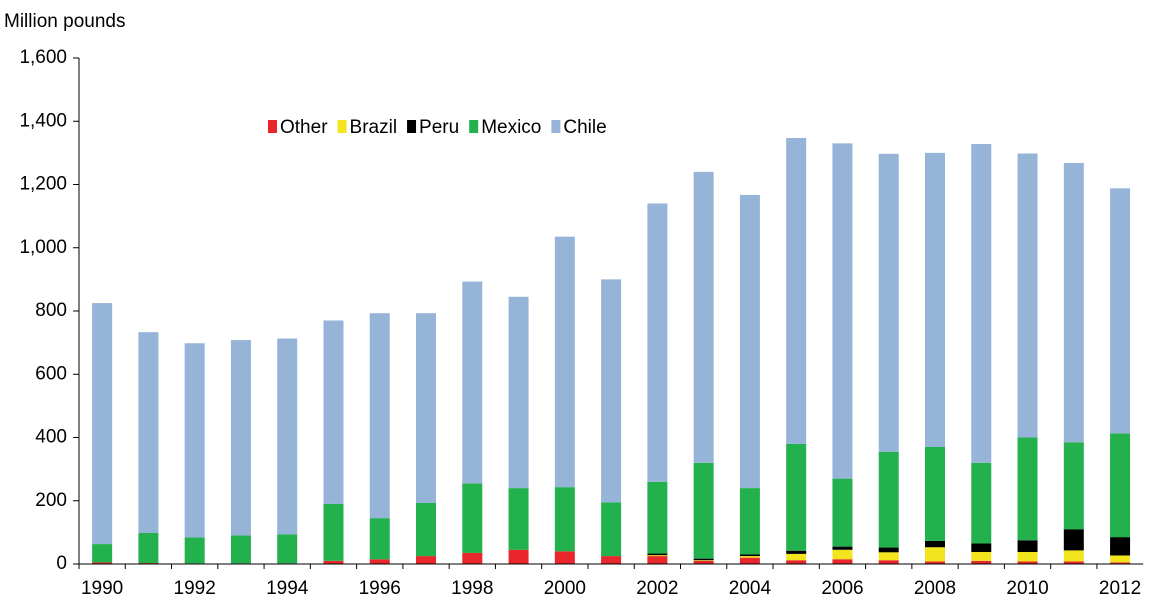 This screenshot has width=1150, height=605. I want to click on y-tick-label: 400, so click(51, 437).